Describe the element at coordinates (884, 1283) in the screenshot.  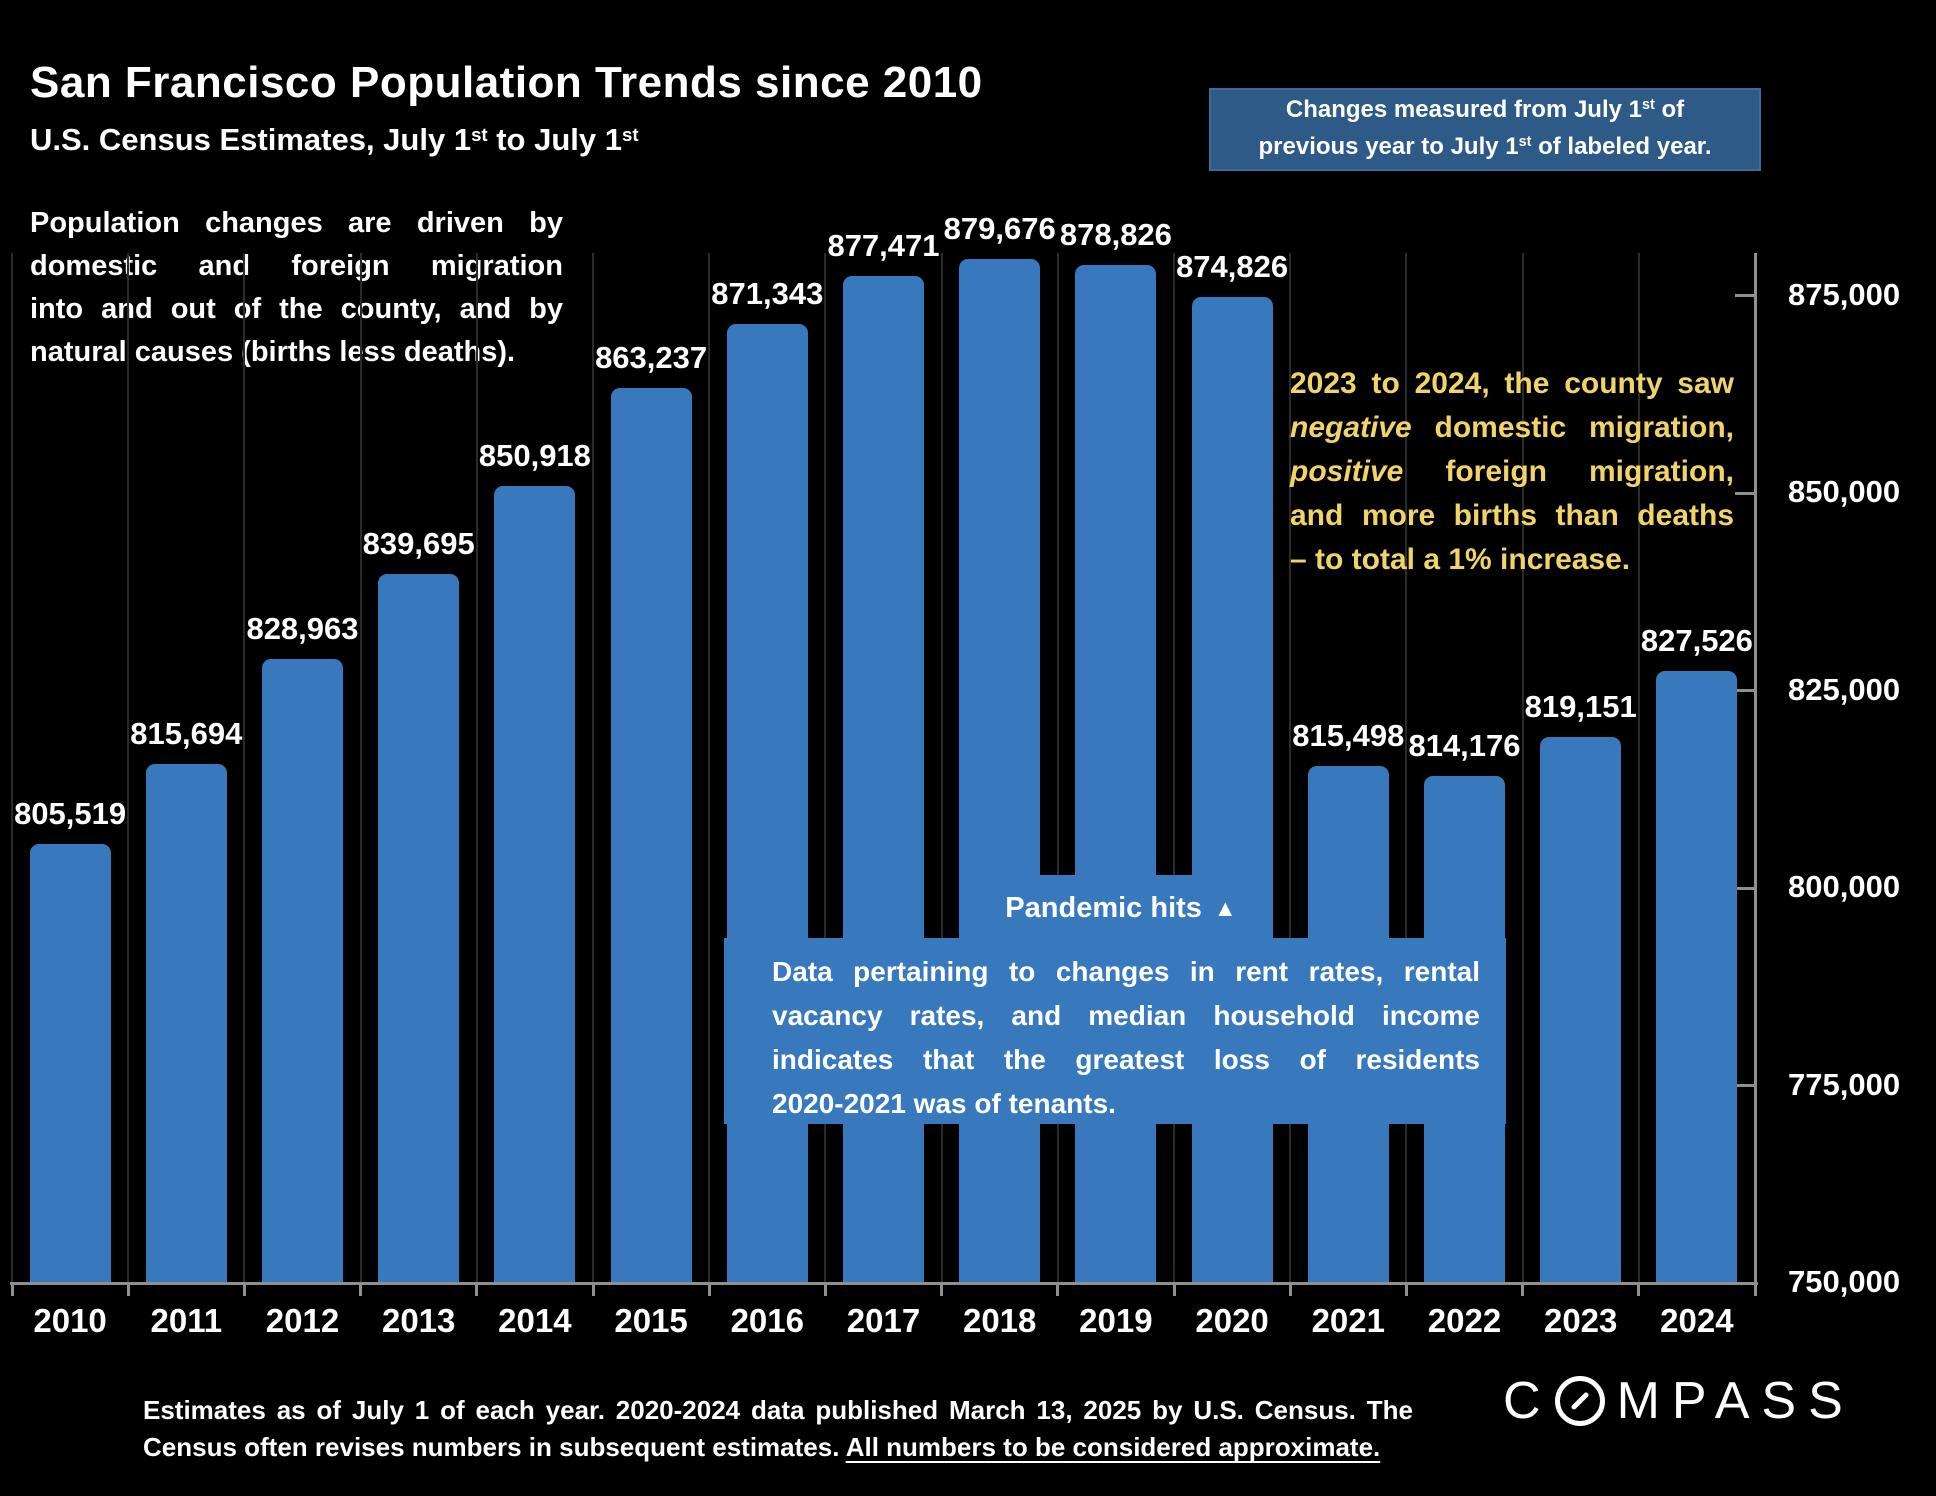
I see `x-axis-line` at that location.